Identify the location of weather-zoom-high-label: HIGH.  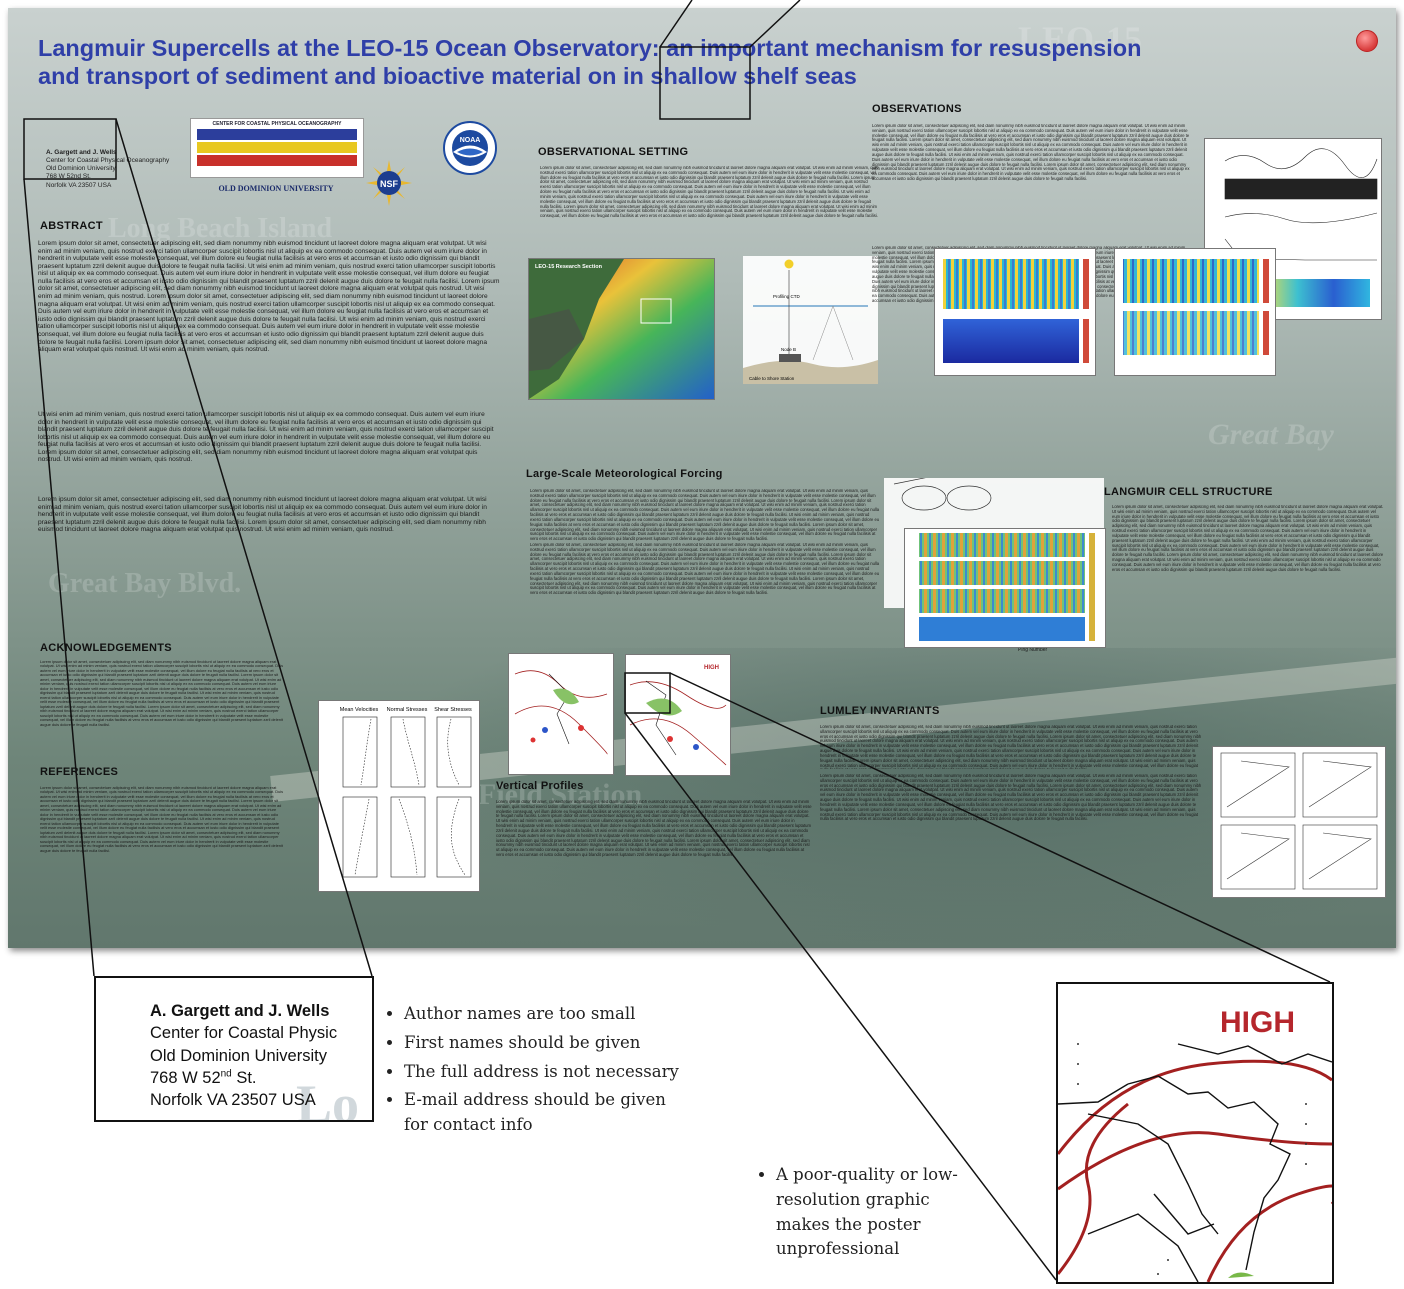
(1257, 1022).